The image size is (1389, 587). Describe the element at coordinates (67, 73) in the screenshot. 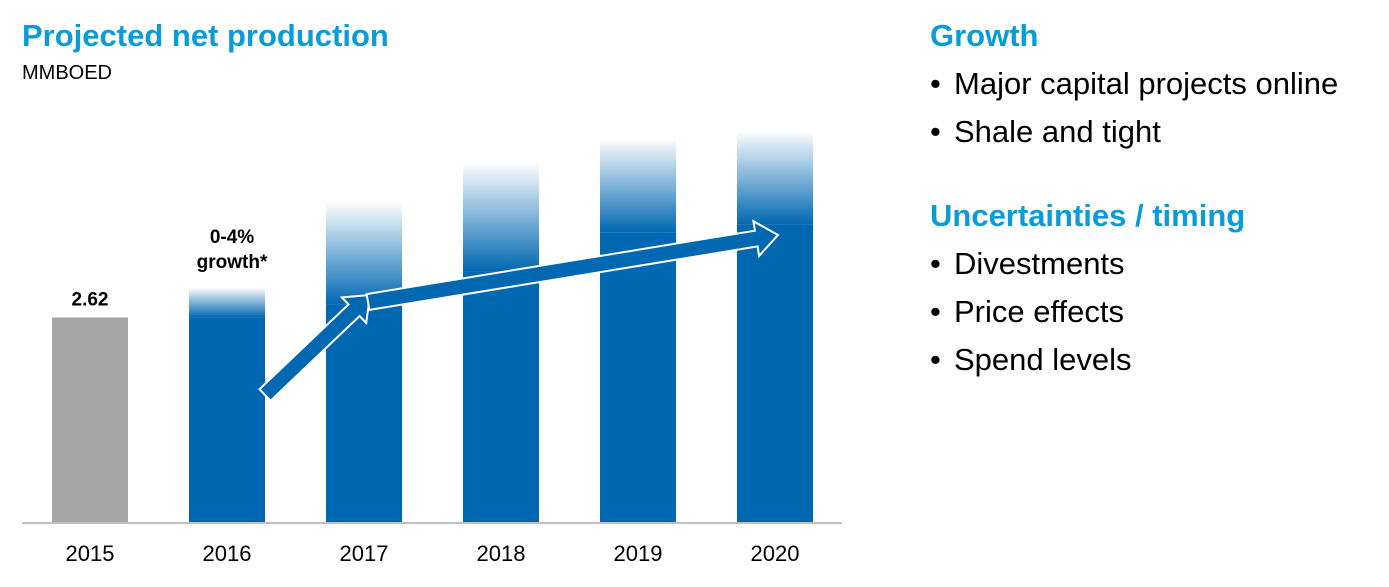

I see `chart-unit-label: MMBOED` at that location.